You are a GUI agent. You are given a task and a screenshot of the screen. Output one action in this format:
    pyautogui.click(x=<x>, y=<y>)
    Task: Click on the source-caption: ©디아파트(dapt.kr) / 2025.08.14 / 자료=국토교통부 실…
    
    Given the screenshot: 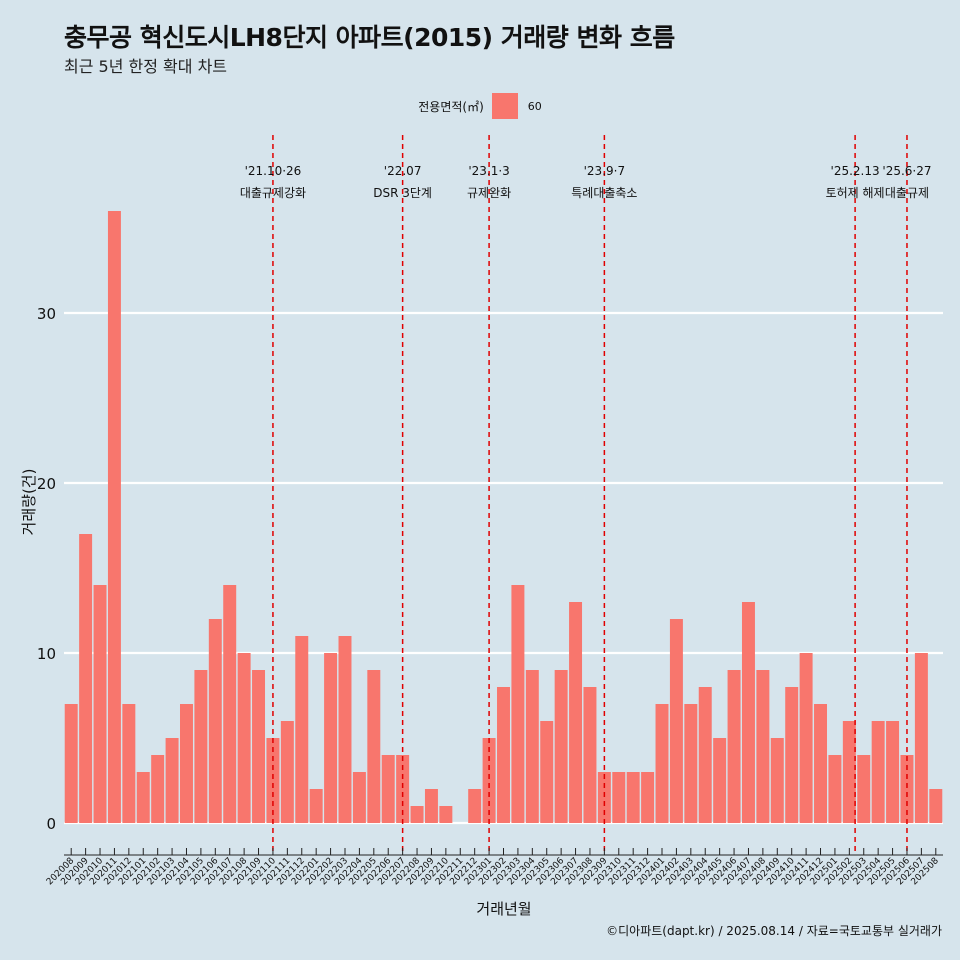 What is the action you would take?
    pyautogui.click(x=774, y=931)
    